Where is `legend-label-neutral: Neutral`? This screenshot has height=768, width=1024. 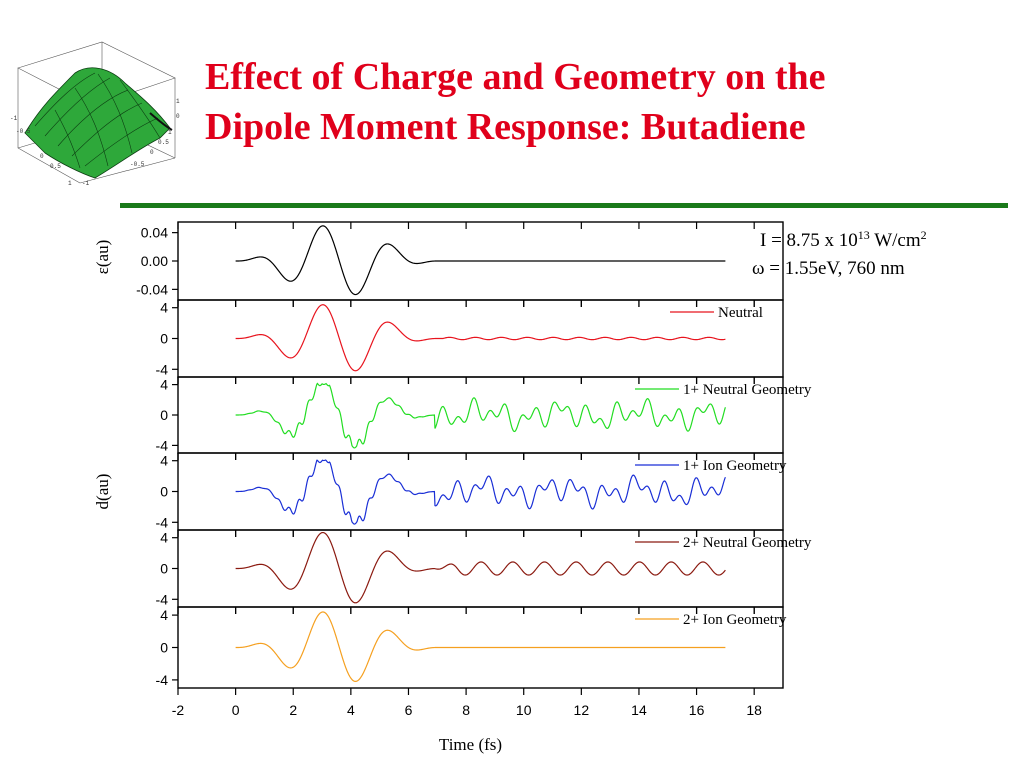
legend-label-neutral: Neutral is located at coordinates (740, 313).